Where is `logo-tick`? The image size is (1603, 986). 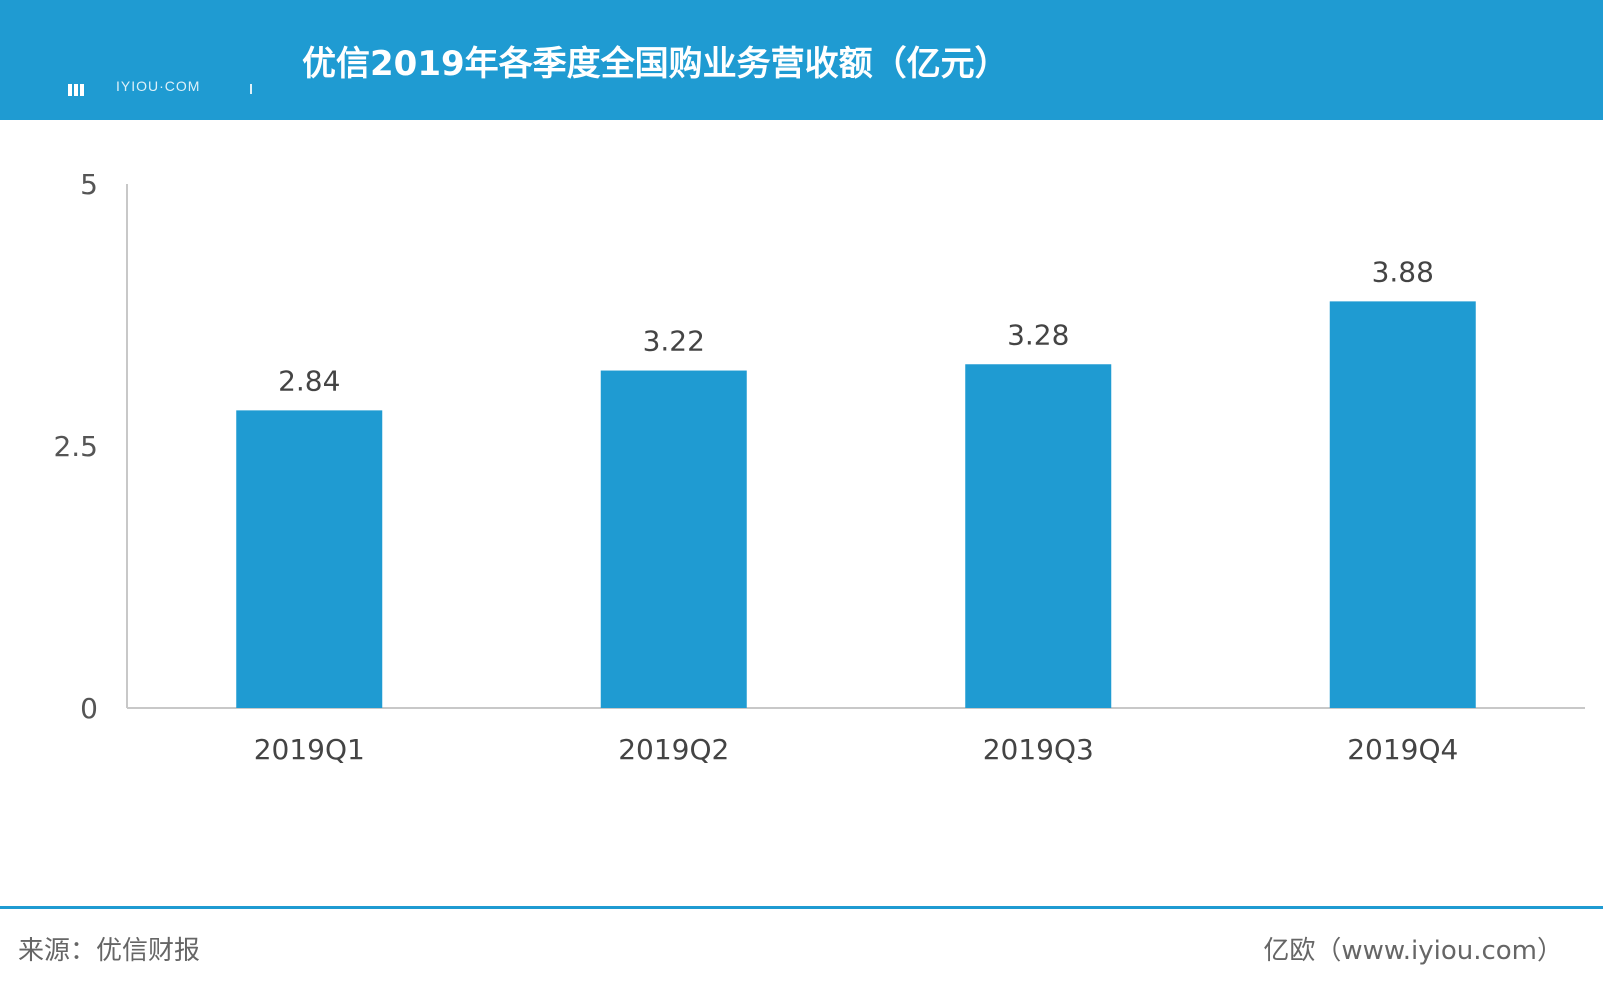 logo-tick is located at coordinates (251, 89).